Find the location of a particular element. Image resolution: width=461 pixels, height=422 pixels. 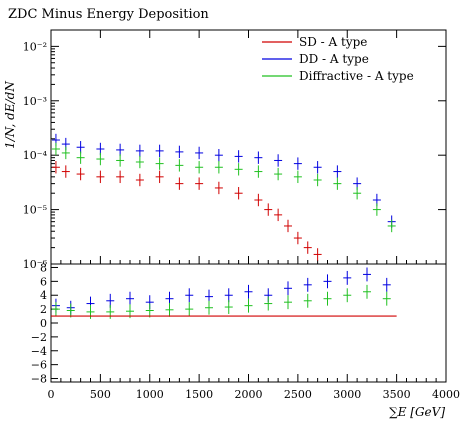

x-tick-label: 3500 is located at coordinates (397, 394).